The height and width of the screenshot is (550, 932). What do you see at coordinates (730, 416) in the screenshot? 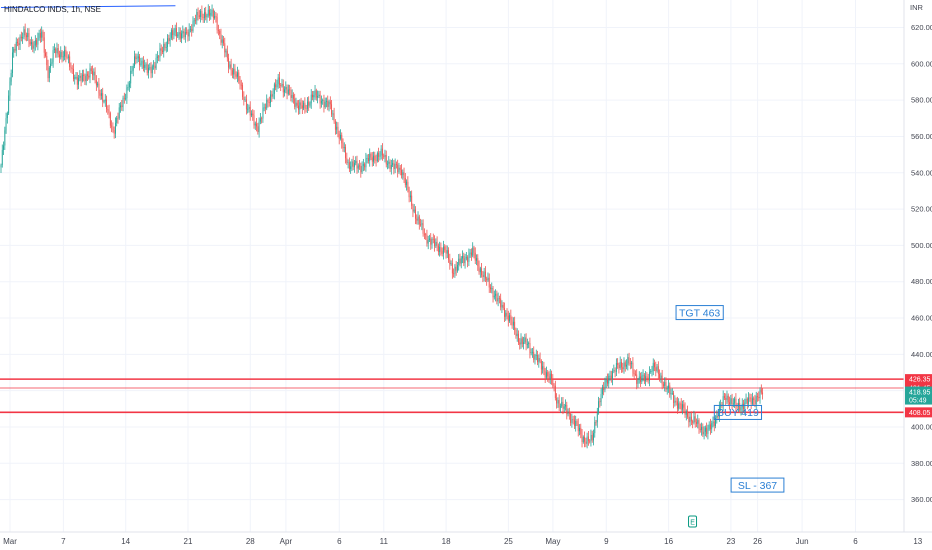
I see `annotations: TGT 463 BUY 419 SL - 367 E` at bounding box center [730, 416].